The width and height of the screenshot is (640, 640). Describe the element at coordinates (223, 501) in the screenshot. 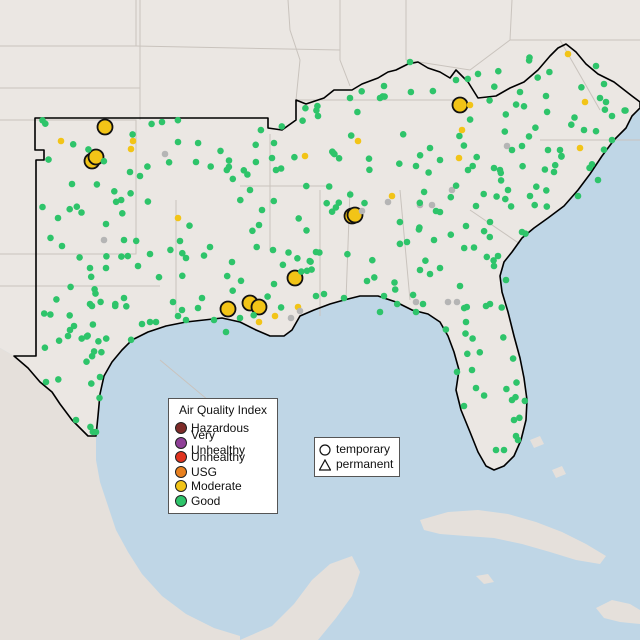

I see `legend-item-good: Good` at that location.